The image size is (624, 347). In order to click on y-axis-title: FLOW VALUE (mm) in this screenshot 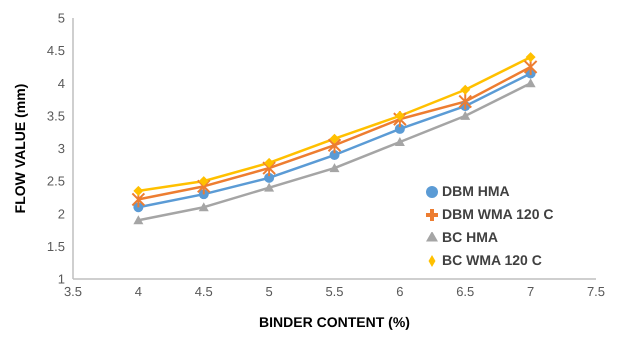, I will do `click(20, 149)`.